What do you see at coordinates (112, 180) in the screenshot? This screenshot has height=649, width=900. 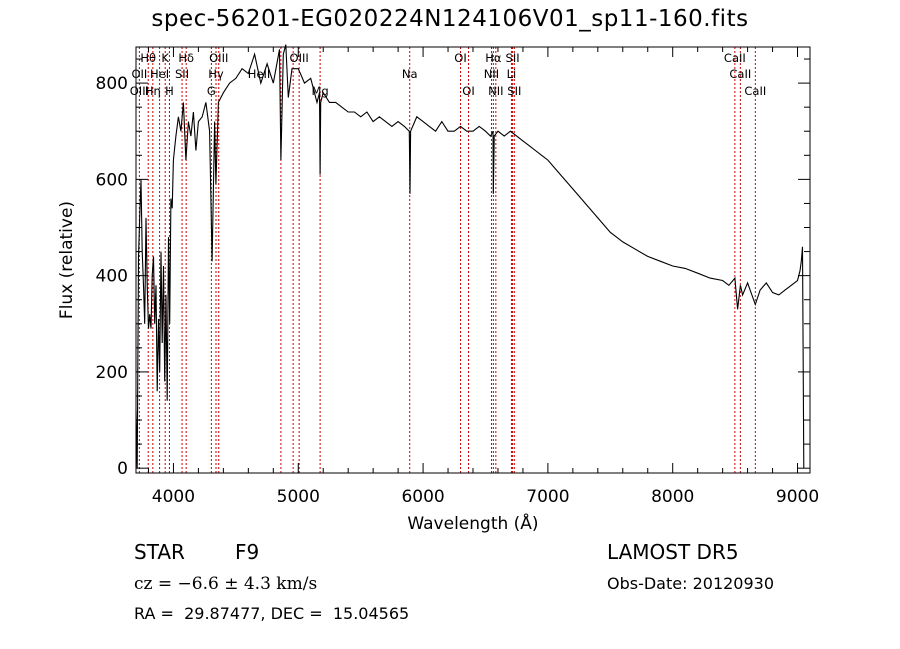 I see `y-tick-label-3: 600` at bounding box center [112, 180].